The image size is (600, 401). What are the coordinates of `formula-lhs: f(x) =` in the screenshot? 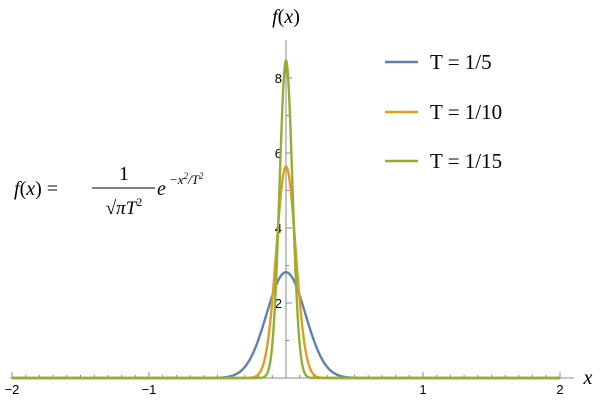 It's located at (36, 189).